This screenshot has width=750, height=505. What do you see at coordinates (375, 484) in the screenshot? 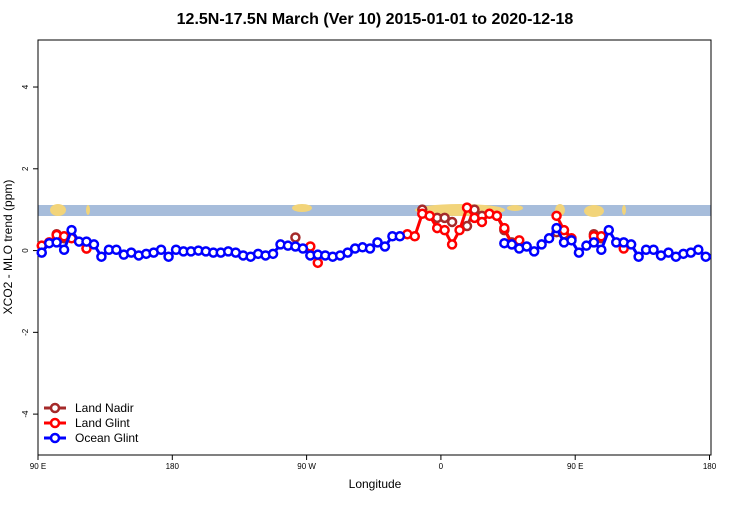
I see `x-axis-label: Longitude` at bounding box center [375, 484].